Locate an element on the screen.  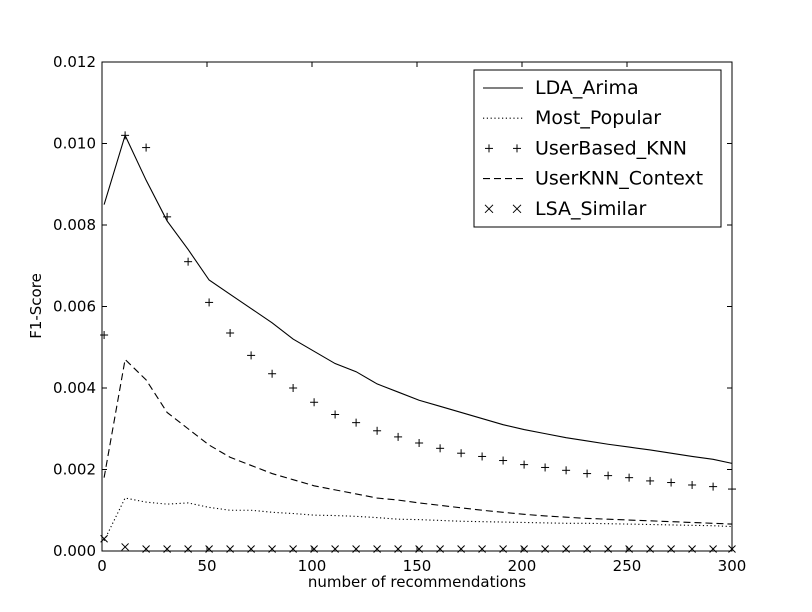
x-axis-title: number of recommendations is located at coordinates (417, 582).